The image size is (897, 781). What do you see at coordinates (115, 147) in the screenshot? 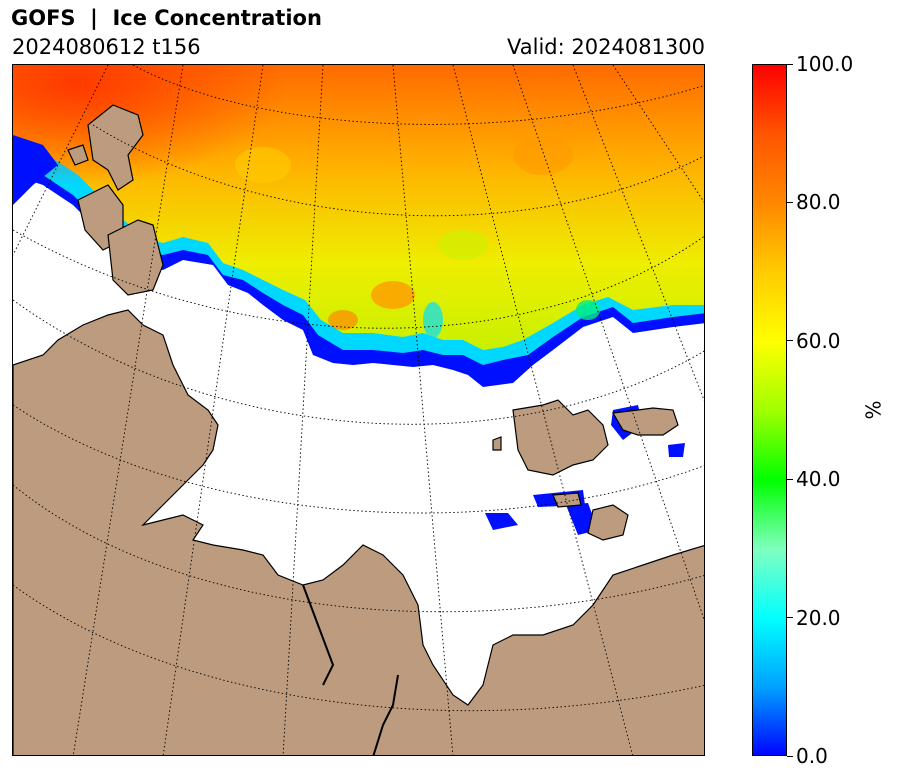
I see `land-svalbard` at bounding box center [115, 147].